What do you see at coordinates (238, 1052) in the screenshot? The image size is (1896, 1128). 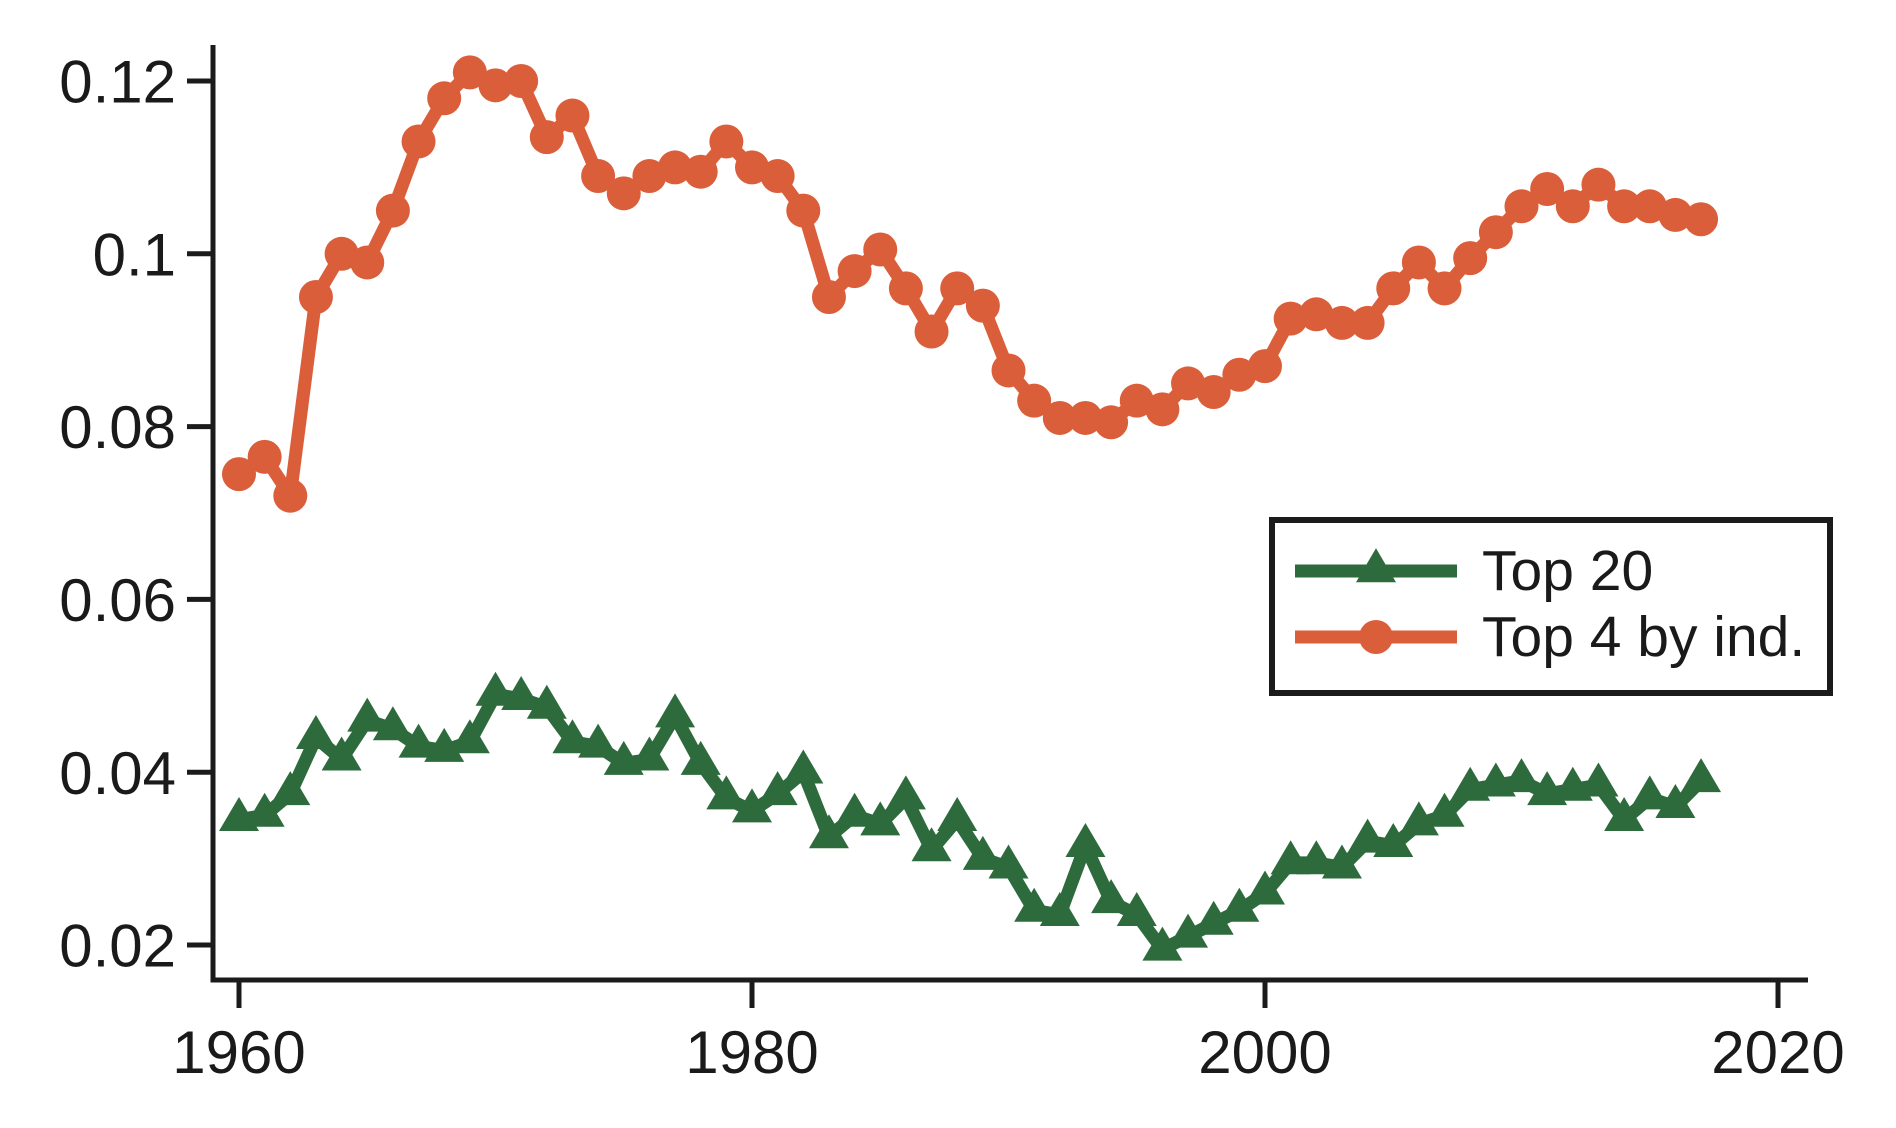 I see `x-tick-label: 1960` at bounding box center [238, 1052].